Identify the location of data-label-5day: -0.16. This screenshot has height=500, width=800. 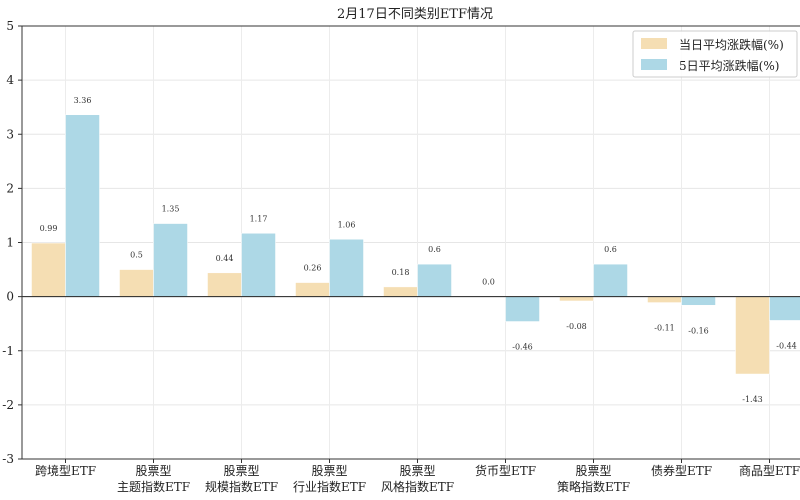
(698, 330).